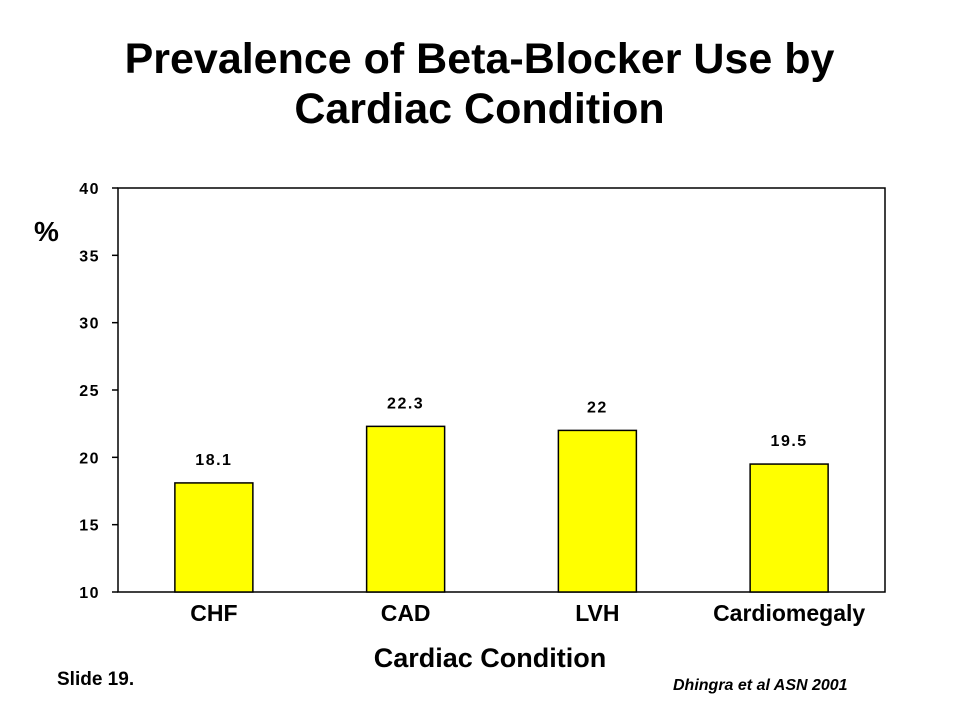 The image size is (959, 719). What do you see at coordinates (46, 231) in the screenshot?
I see `y-axis-label: %` at bounding box center [46, 231].